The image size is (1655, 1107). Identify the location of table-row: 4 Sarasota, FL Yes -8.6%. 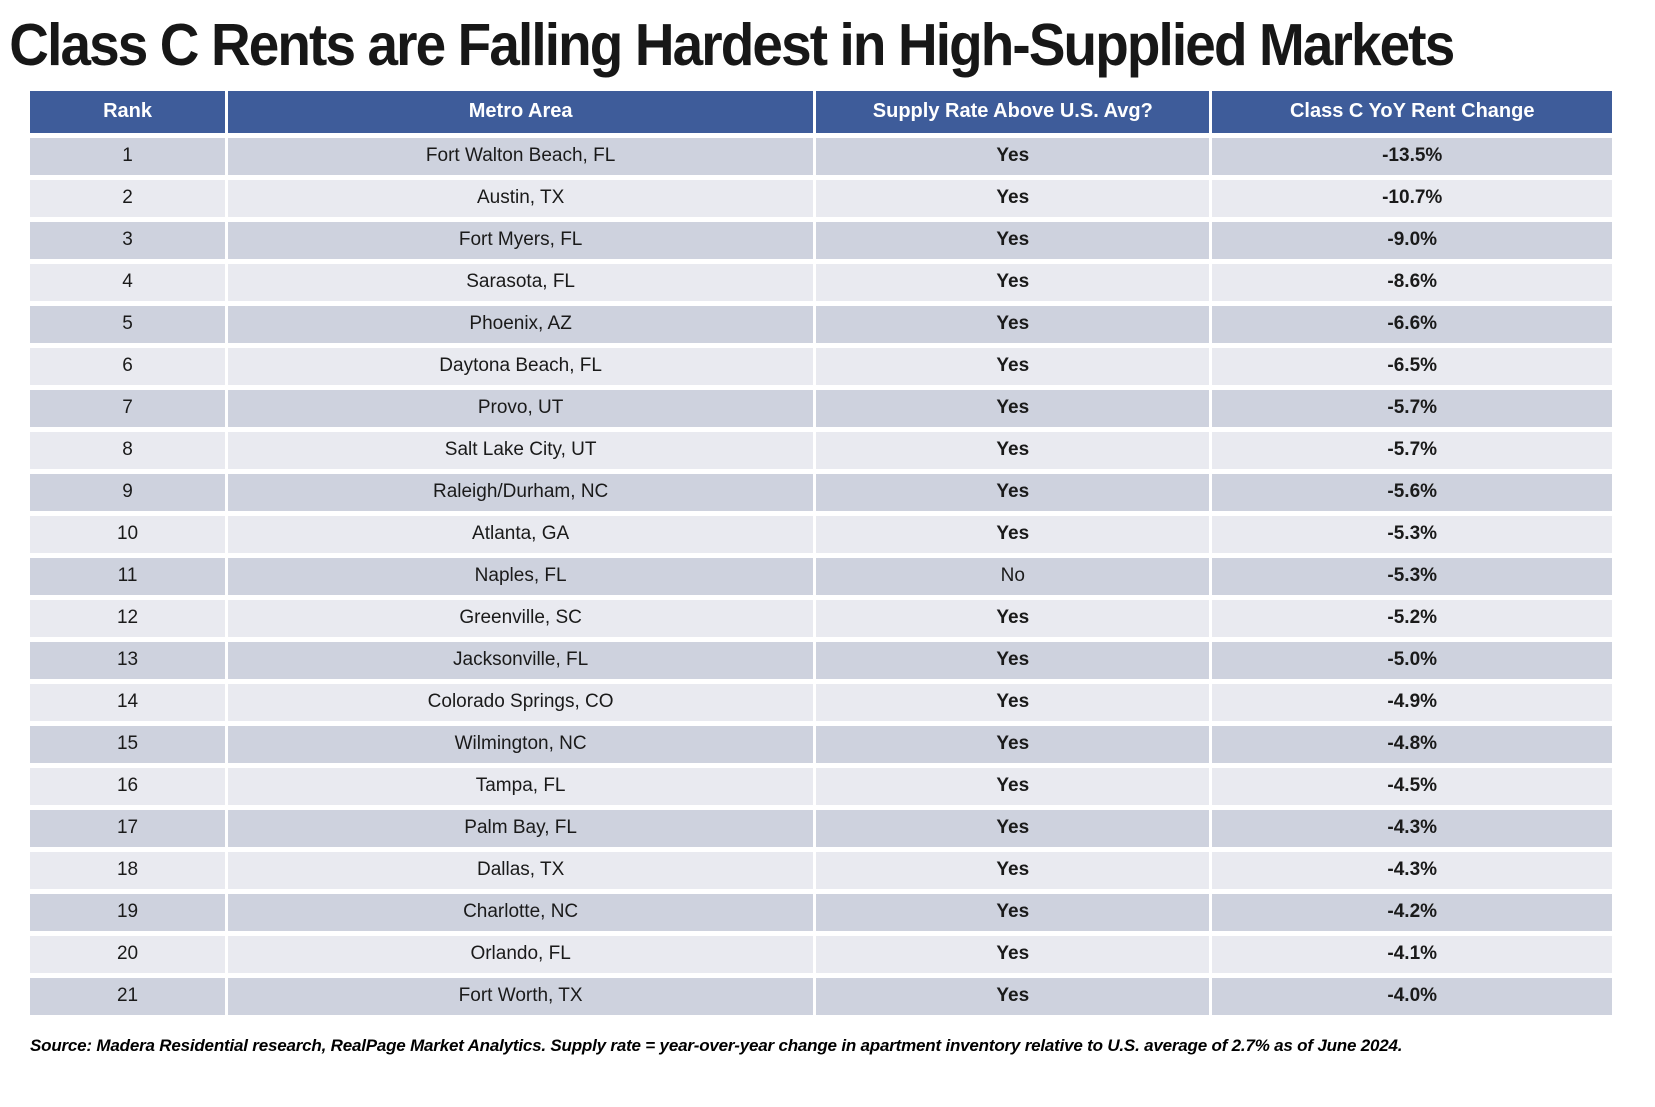
(821, 282).